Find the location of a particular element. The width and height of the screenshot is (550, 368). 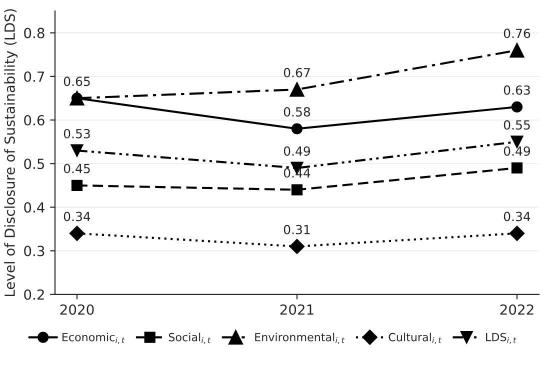

data-label: 0.76 is located at coordinates (517, 33).